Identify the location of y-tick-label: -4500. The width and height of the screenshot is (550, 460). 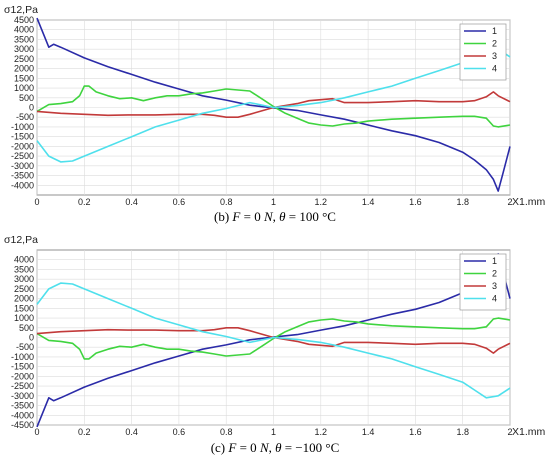
(22, 425).